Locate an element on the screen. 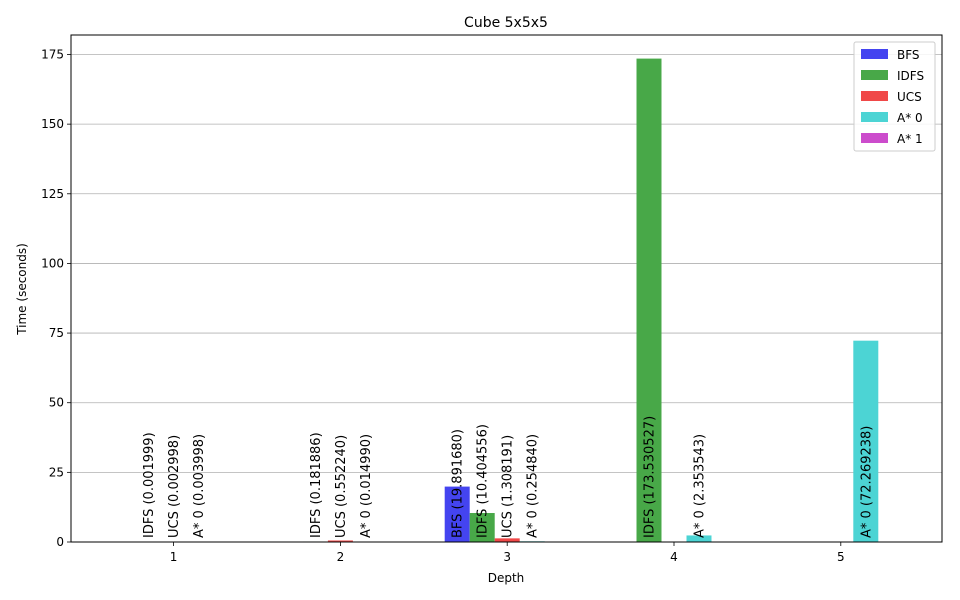 This screenshot has width=960, height=600. legend: BFS IDFS UCS A* 0 A* 1 is located at coordinates (894, 96).